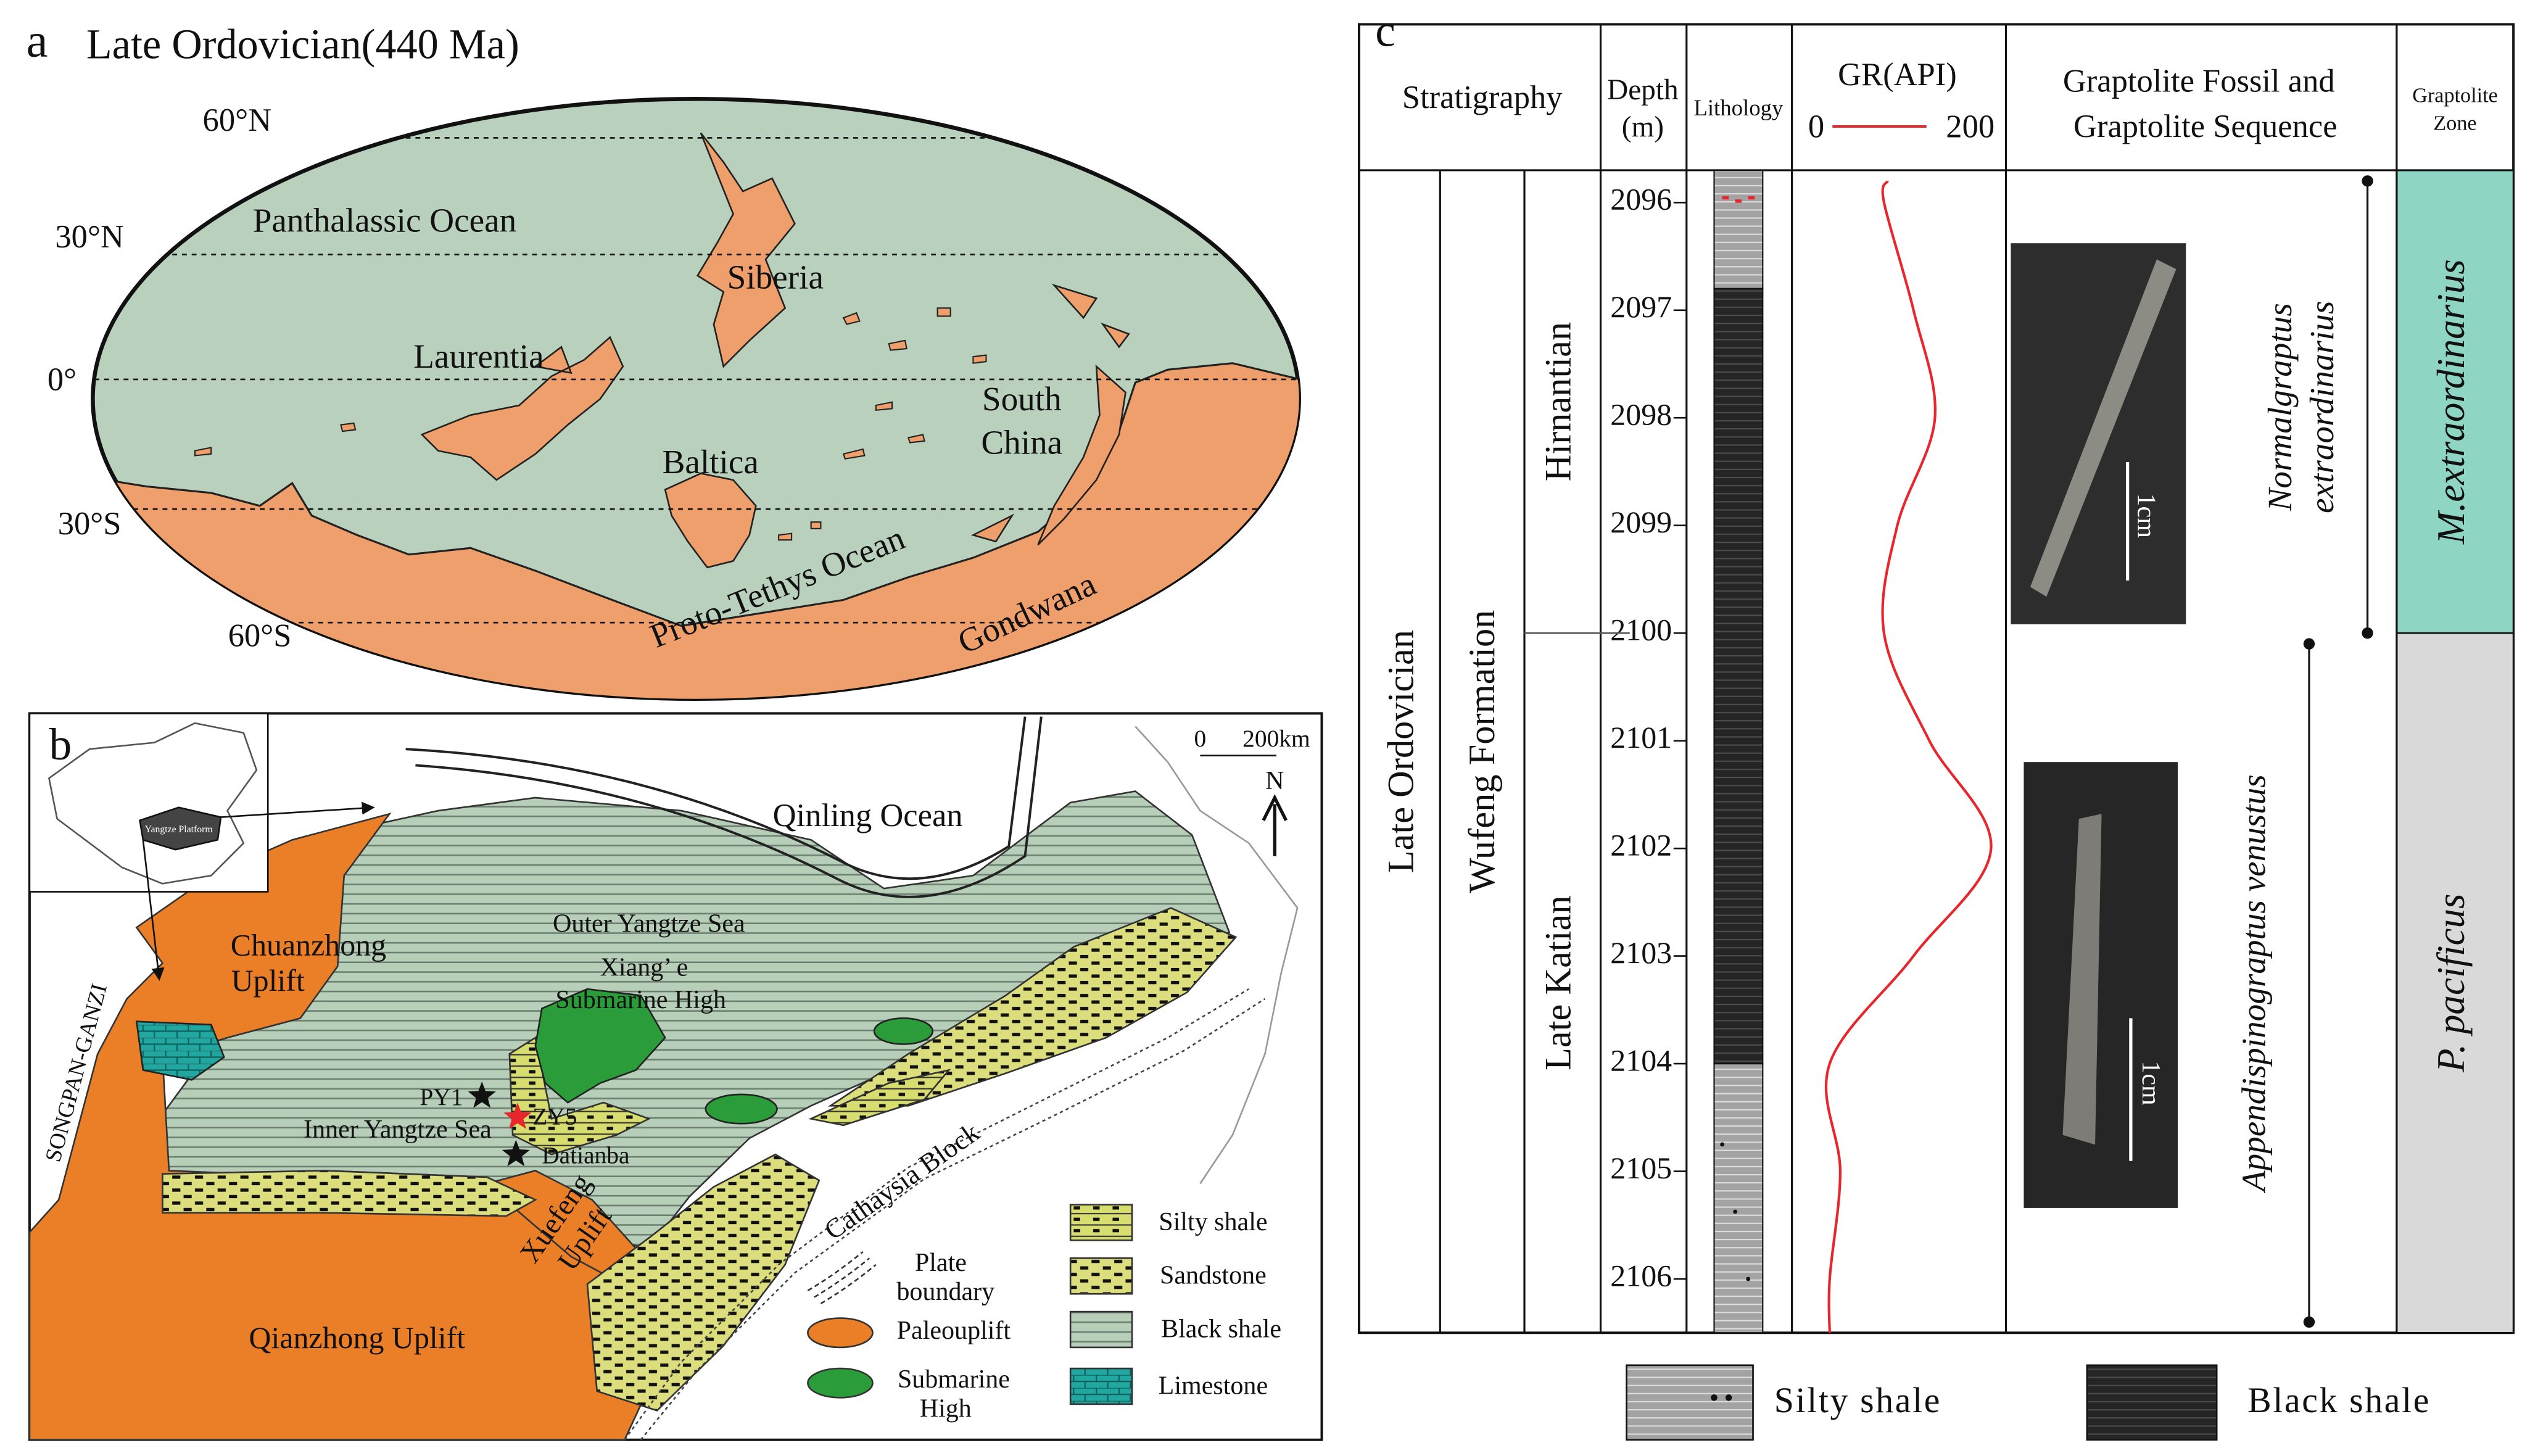 The width and height of the screenshot is (2530, 1456). I want to click on depth-tick-label: 2099, so click(1641, 522).